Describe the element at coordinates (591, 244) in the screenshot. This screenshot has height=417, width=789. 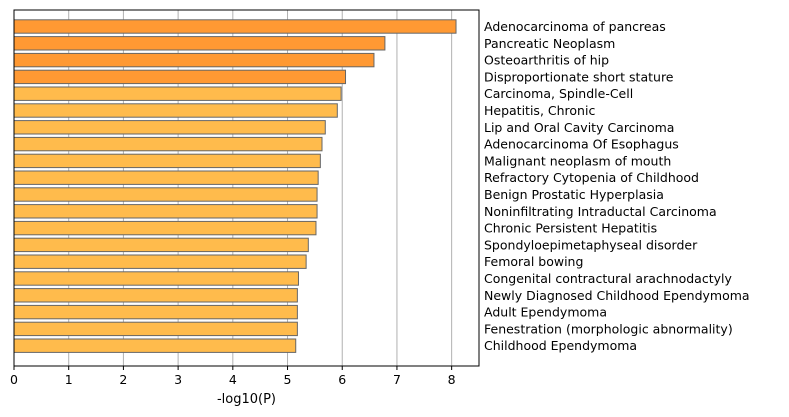
I see `category-label: Spondyloepimetaphyseal disorder` at that location.